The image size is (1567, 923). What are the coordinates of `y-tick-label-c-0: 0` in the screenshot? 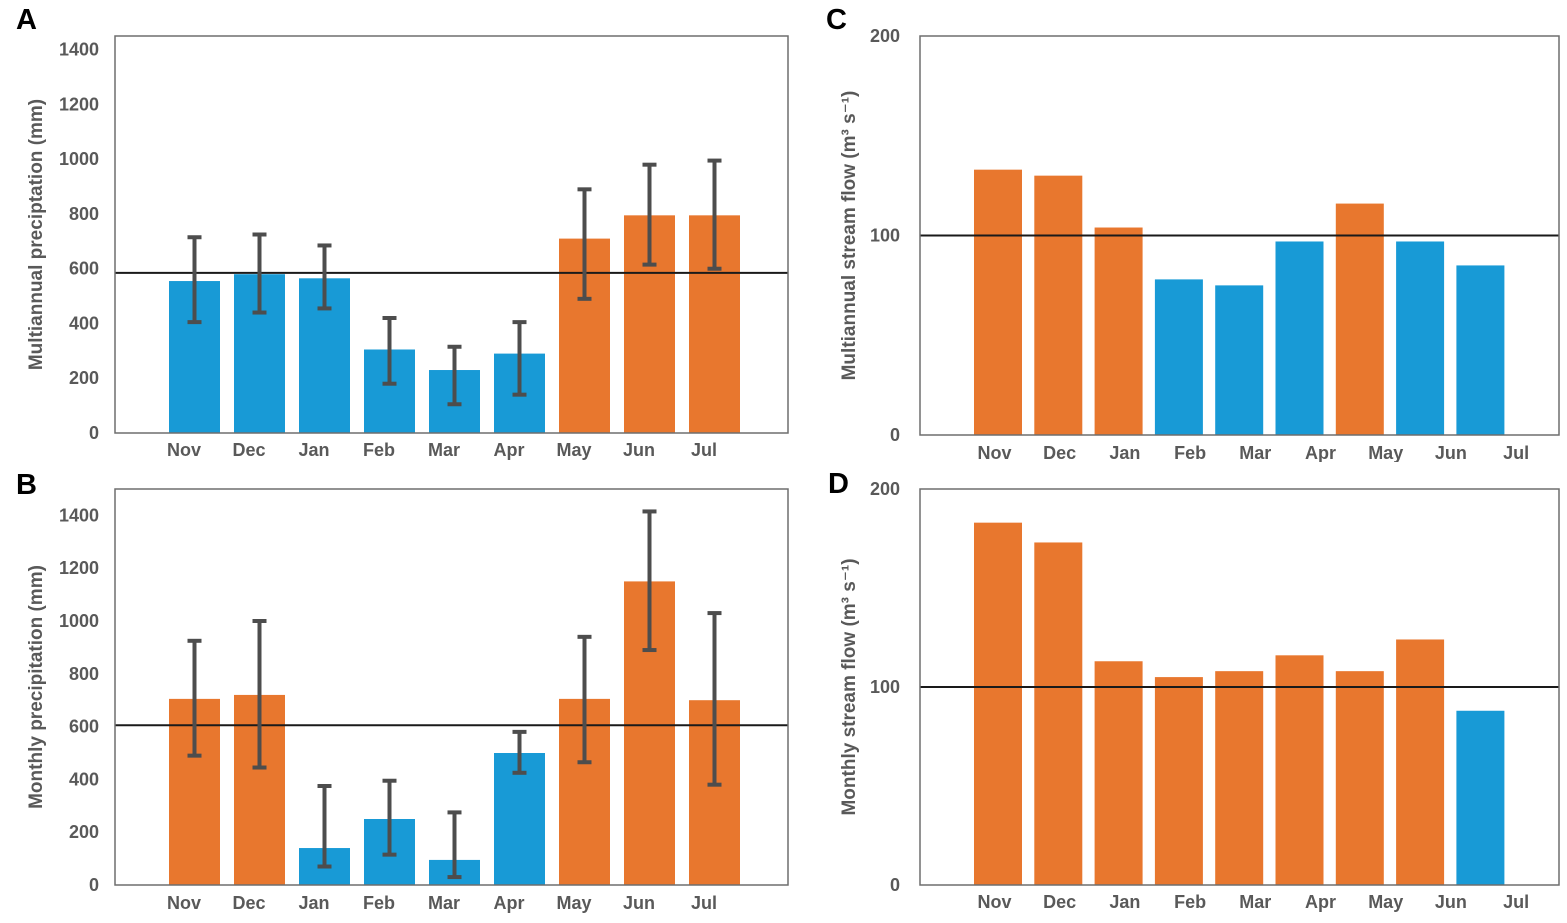 It's located at (895, 435).